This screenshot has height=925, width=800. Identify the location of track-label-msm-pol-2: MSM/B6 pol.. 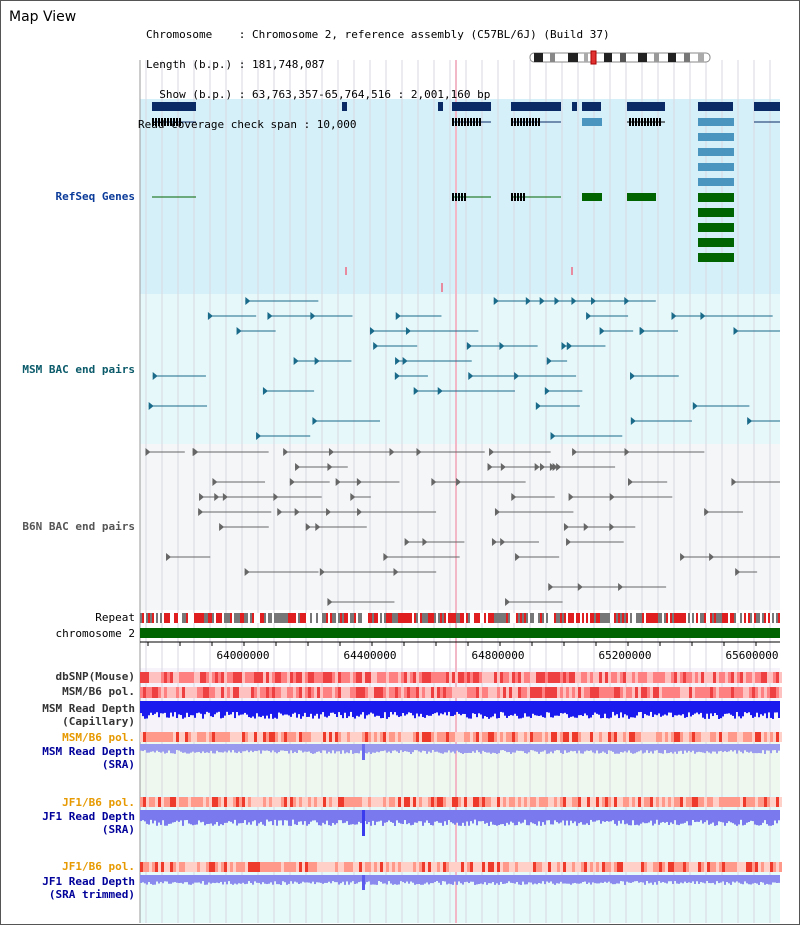
(98, 737).